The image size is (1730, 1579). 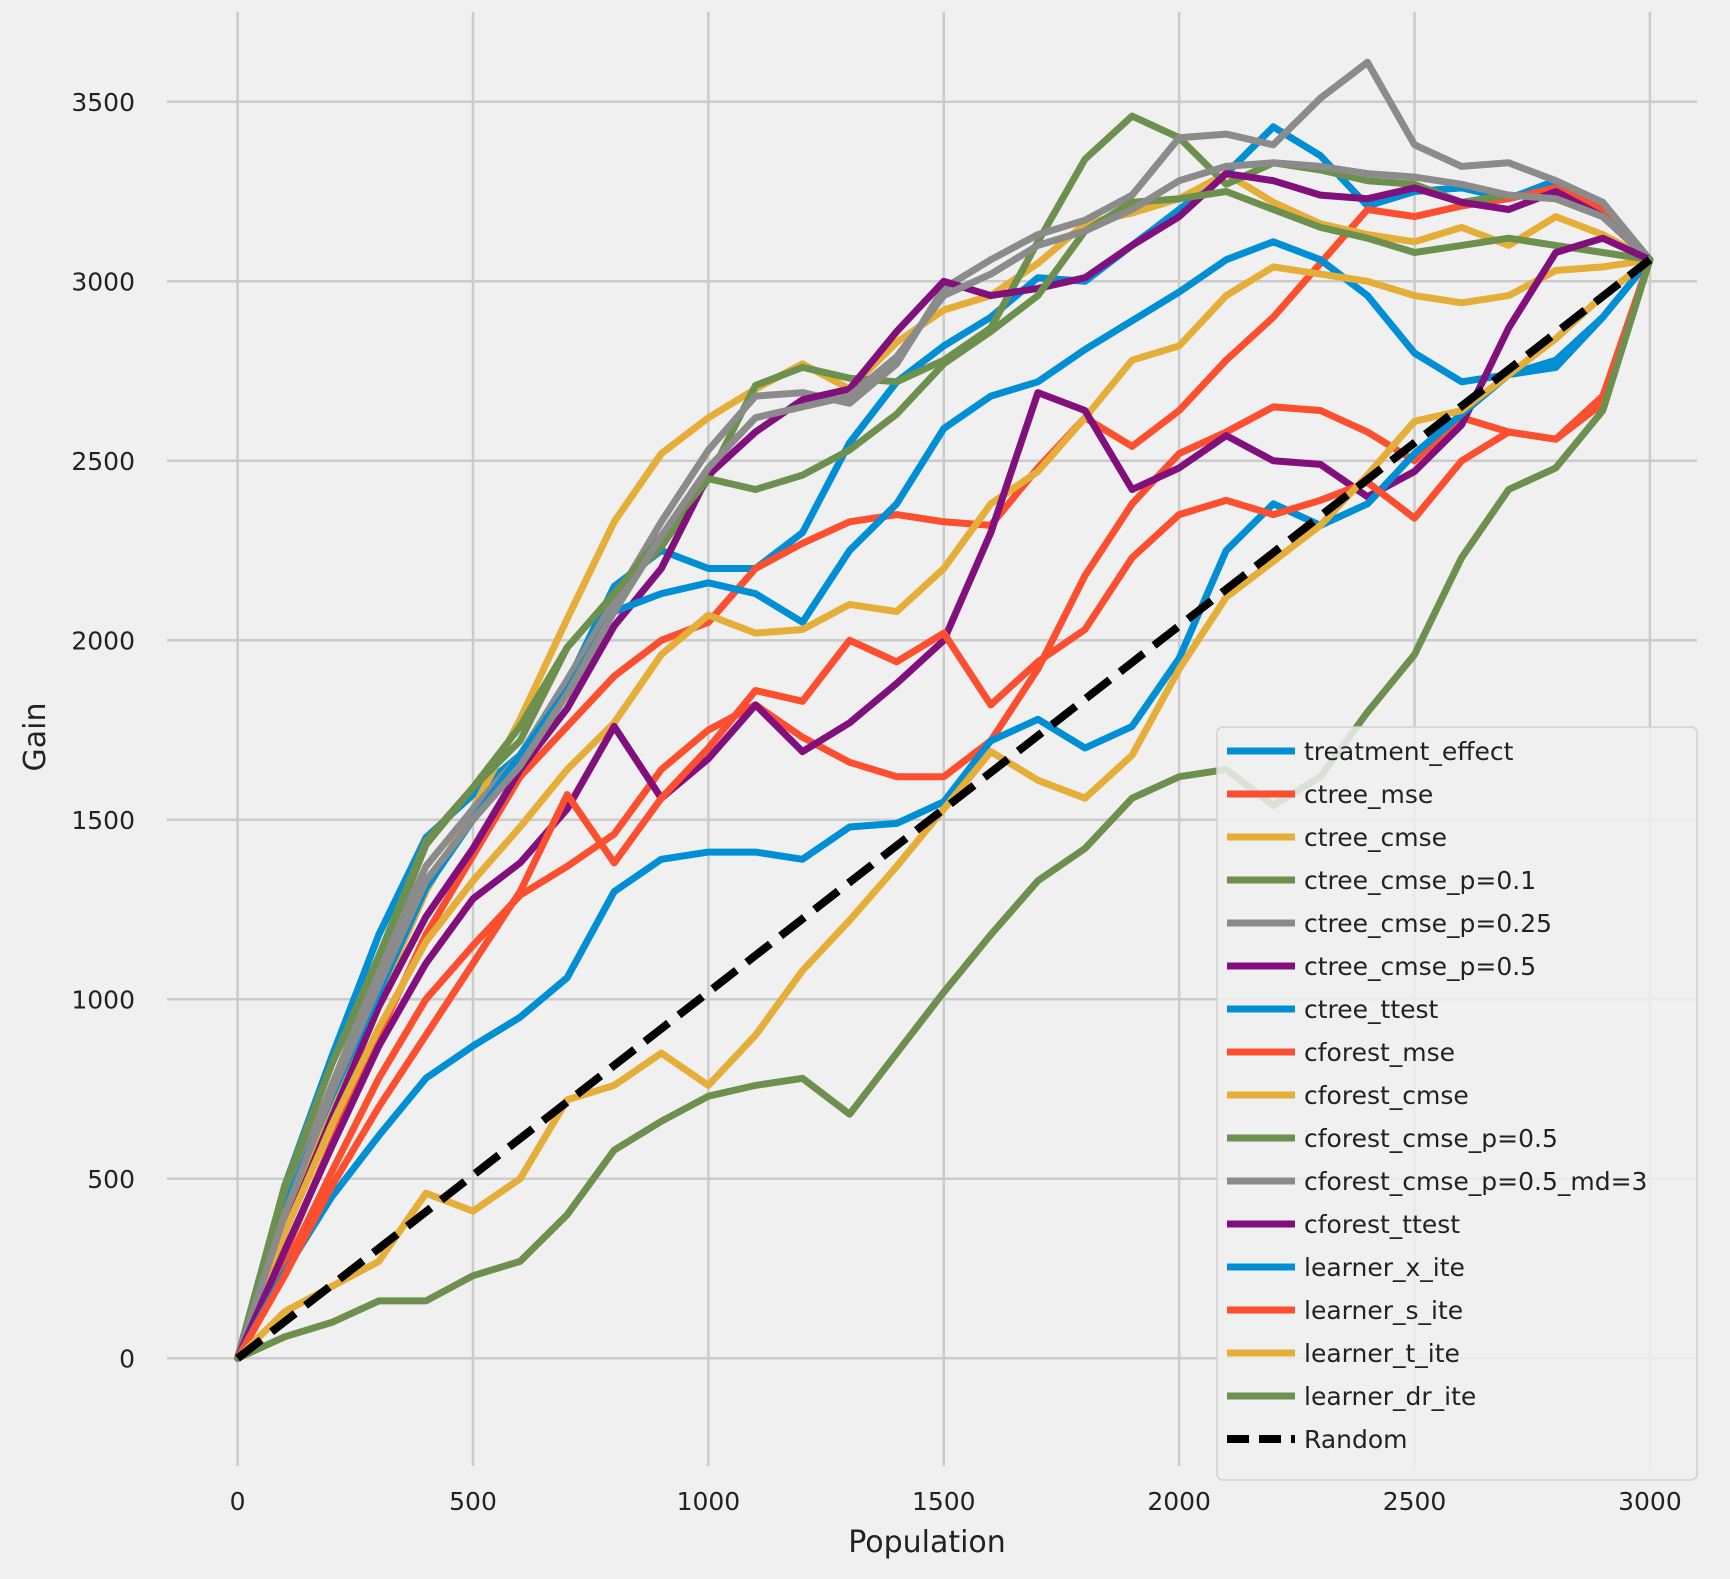 I want to click on legend-label: cforest_cmse, so click(x=1386, y=1095).